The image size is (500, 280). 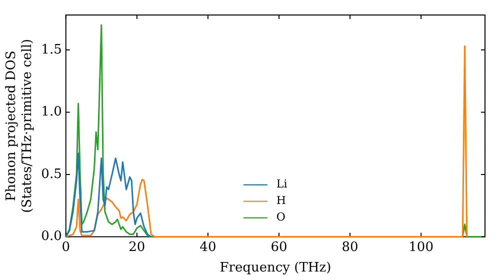 I want to click on y-tick-label: 1.0, so click(x=51, y=112).